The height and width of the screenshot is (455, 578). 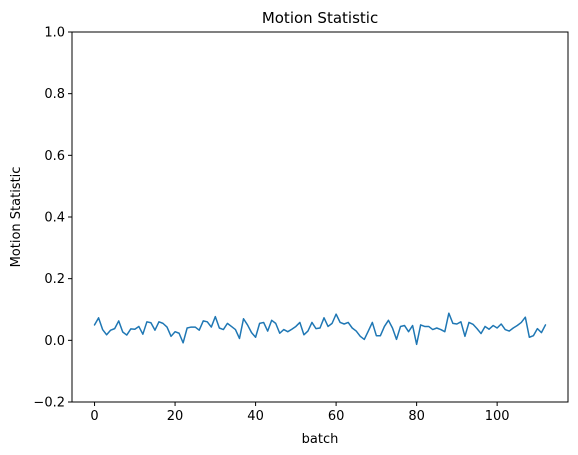 I want to click on x-axis-label: batch, so click(x=320, y=439).